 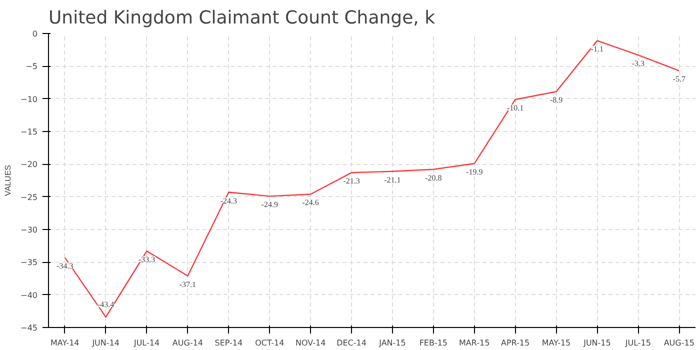 What do you see at coordinates (515, 107) in the screenshot?
I see `data-label: -10.1` at bounding box center [515, 107].